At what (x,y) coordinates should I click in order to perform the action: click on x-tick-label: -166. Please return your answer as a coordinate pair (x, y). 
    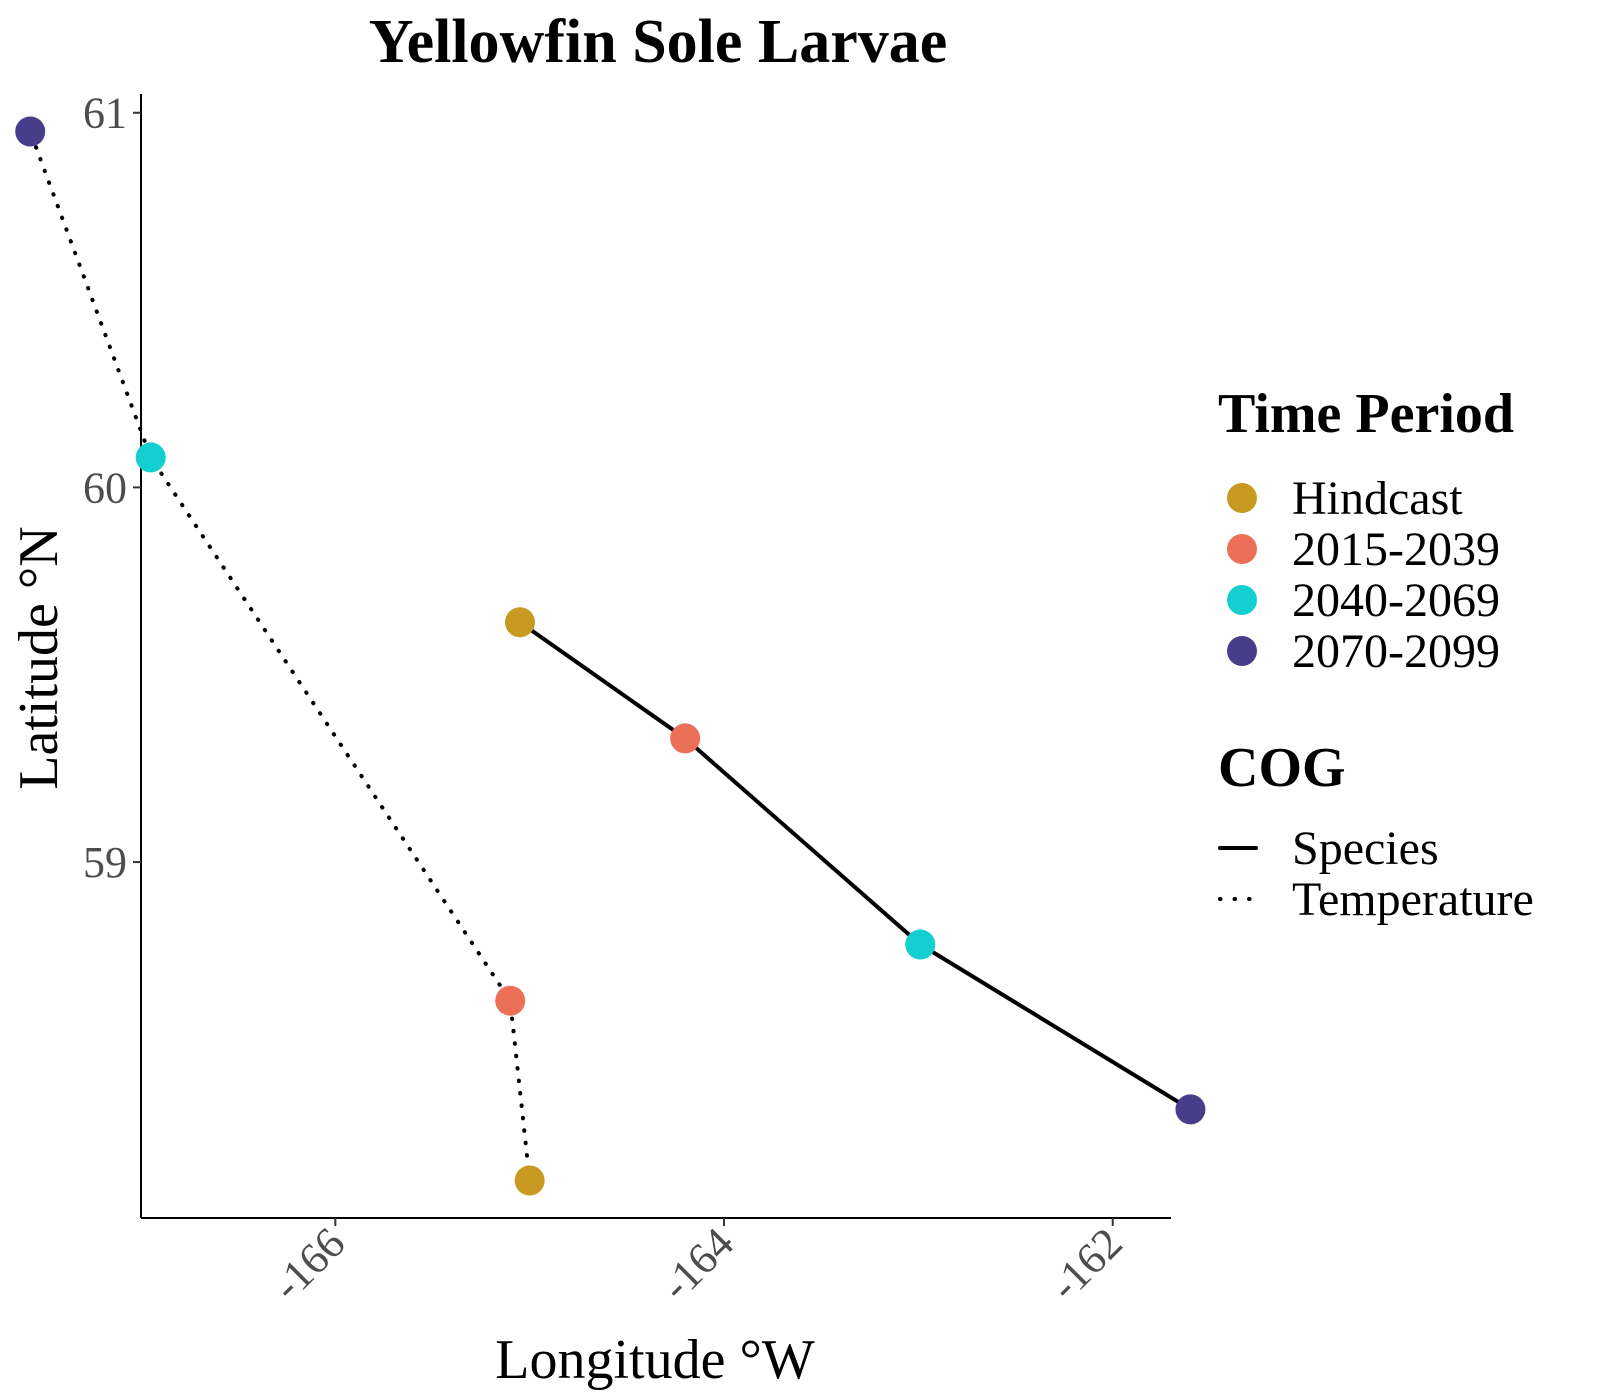
    Looking at the image, I should click on (309, 1264).